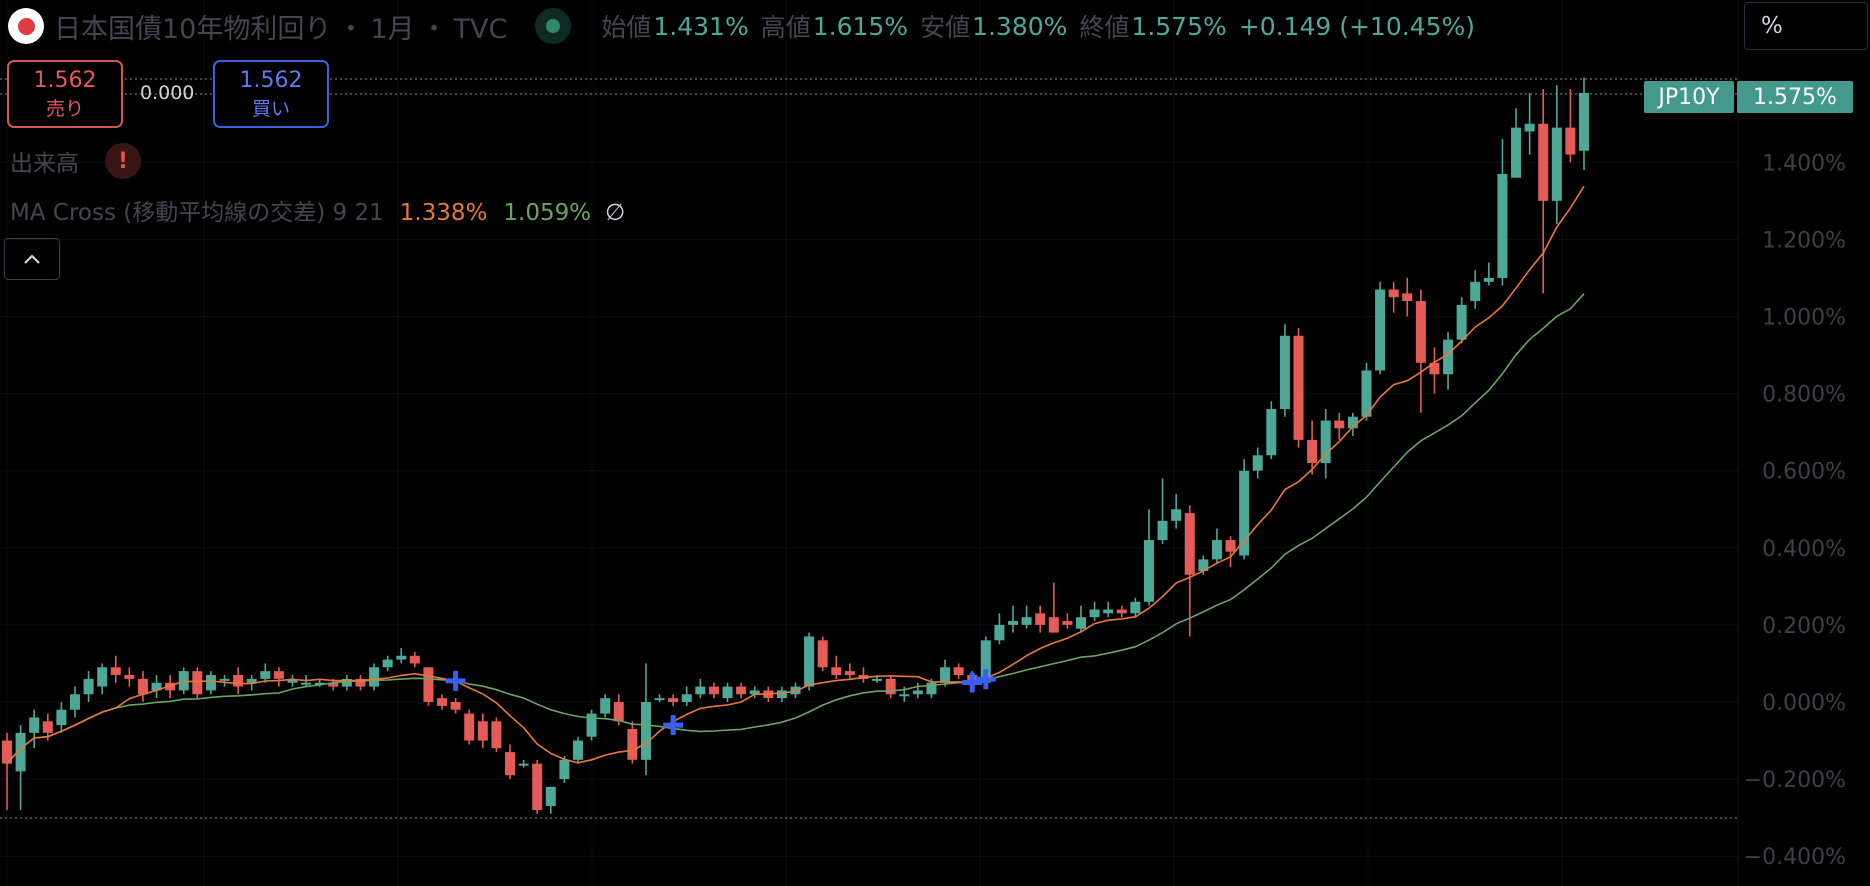 The height and width of the screenshot is (886, 1870). I want to click on collapse-legend-button, so click(32, 259).